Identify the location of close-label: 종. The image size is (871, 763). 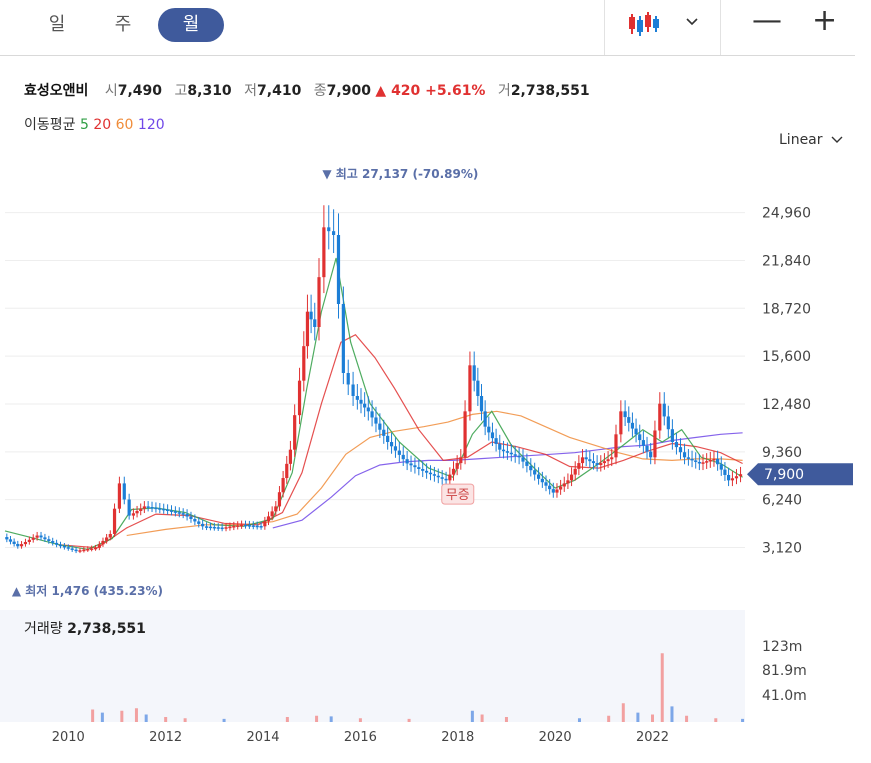
(320, 91).